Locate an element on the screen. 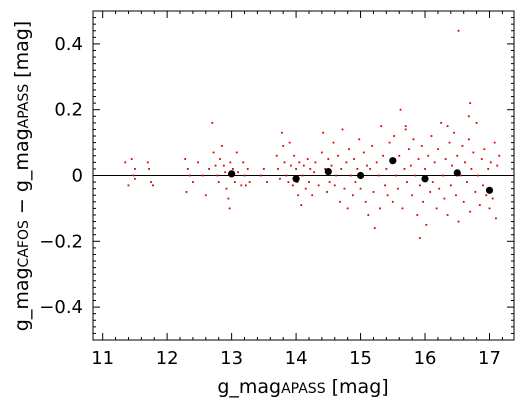  x-tick-label: 16 is located at coordinates (425, 358).